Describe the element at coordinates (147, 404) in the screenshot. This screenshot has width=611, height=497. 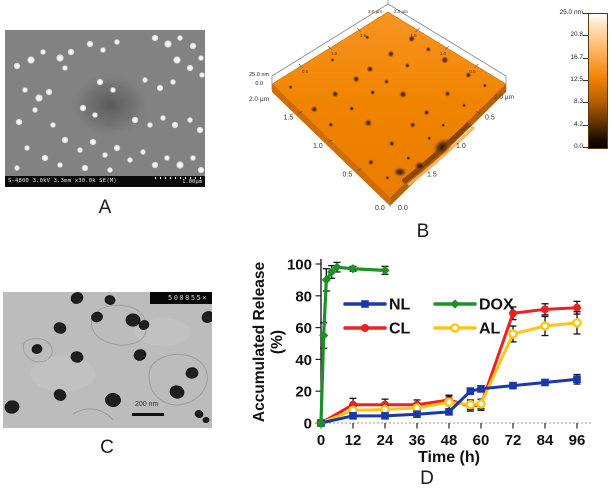
I see `tem-scale-text: 200 nm` at that location.